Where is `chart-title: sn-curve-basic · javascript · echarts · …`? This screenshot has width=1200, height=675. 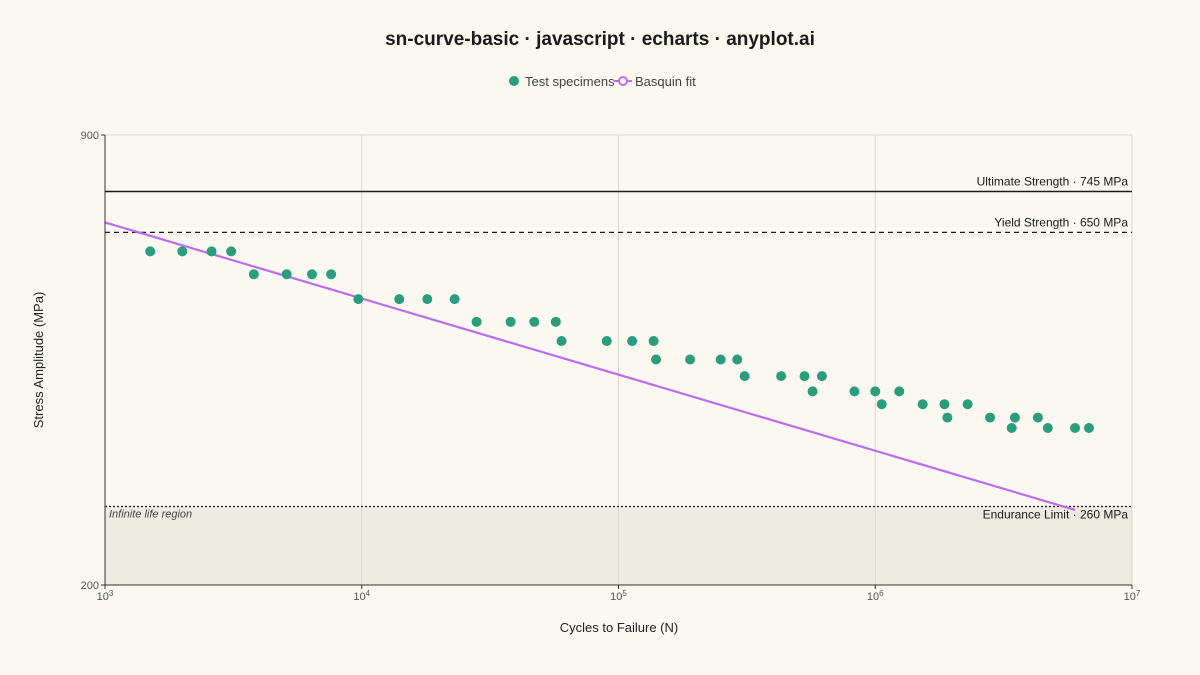
chart-title: sn-curve-basic · javascript · echarts · … is located at coordinates (600, 39).